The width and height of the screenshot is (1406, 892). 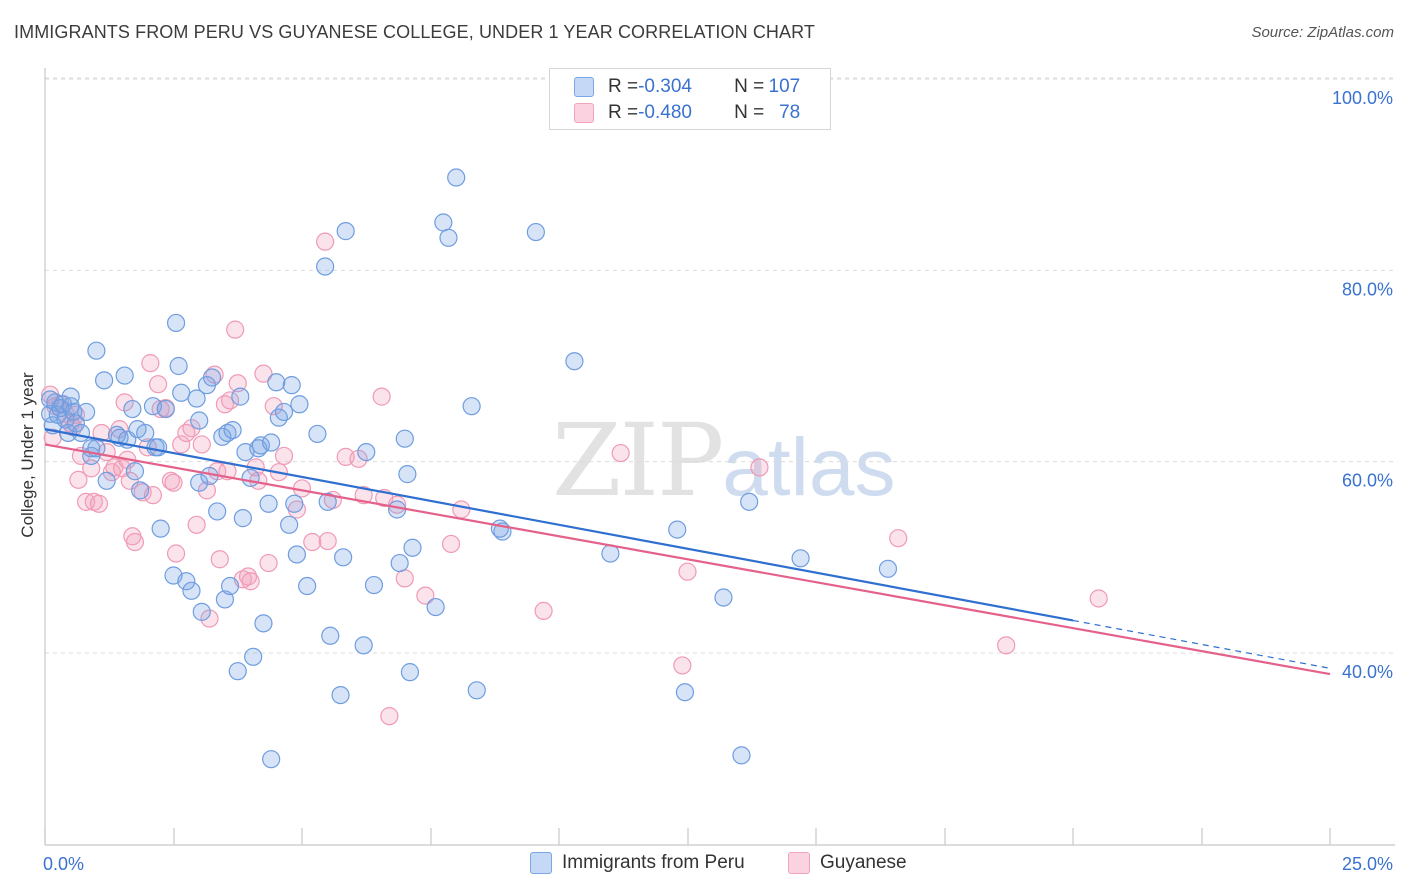 I want to click on x-tick-label-start: 0.0%, so click(x=63, y=864).